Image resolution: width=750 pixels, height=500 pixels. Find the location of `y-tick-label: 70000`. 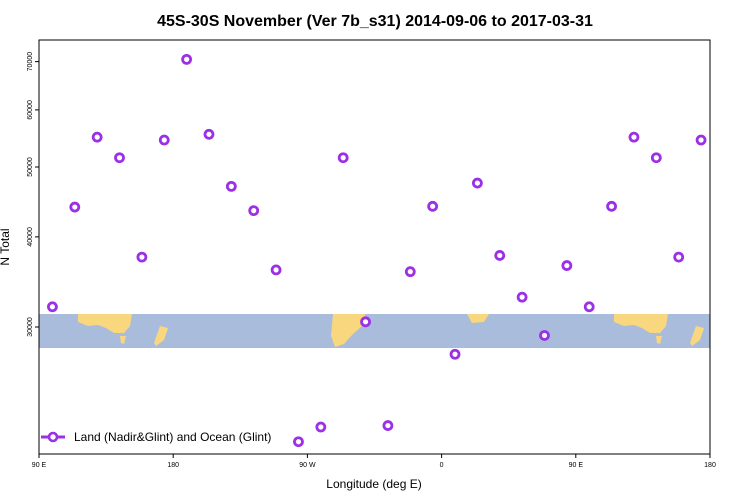

y-tick-label: 70000 is located at coordinates (30, 62).